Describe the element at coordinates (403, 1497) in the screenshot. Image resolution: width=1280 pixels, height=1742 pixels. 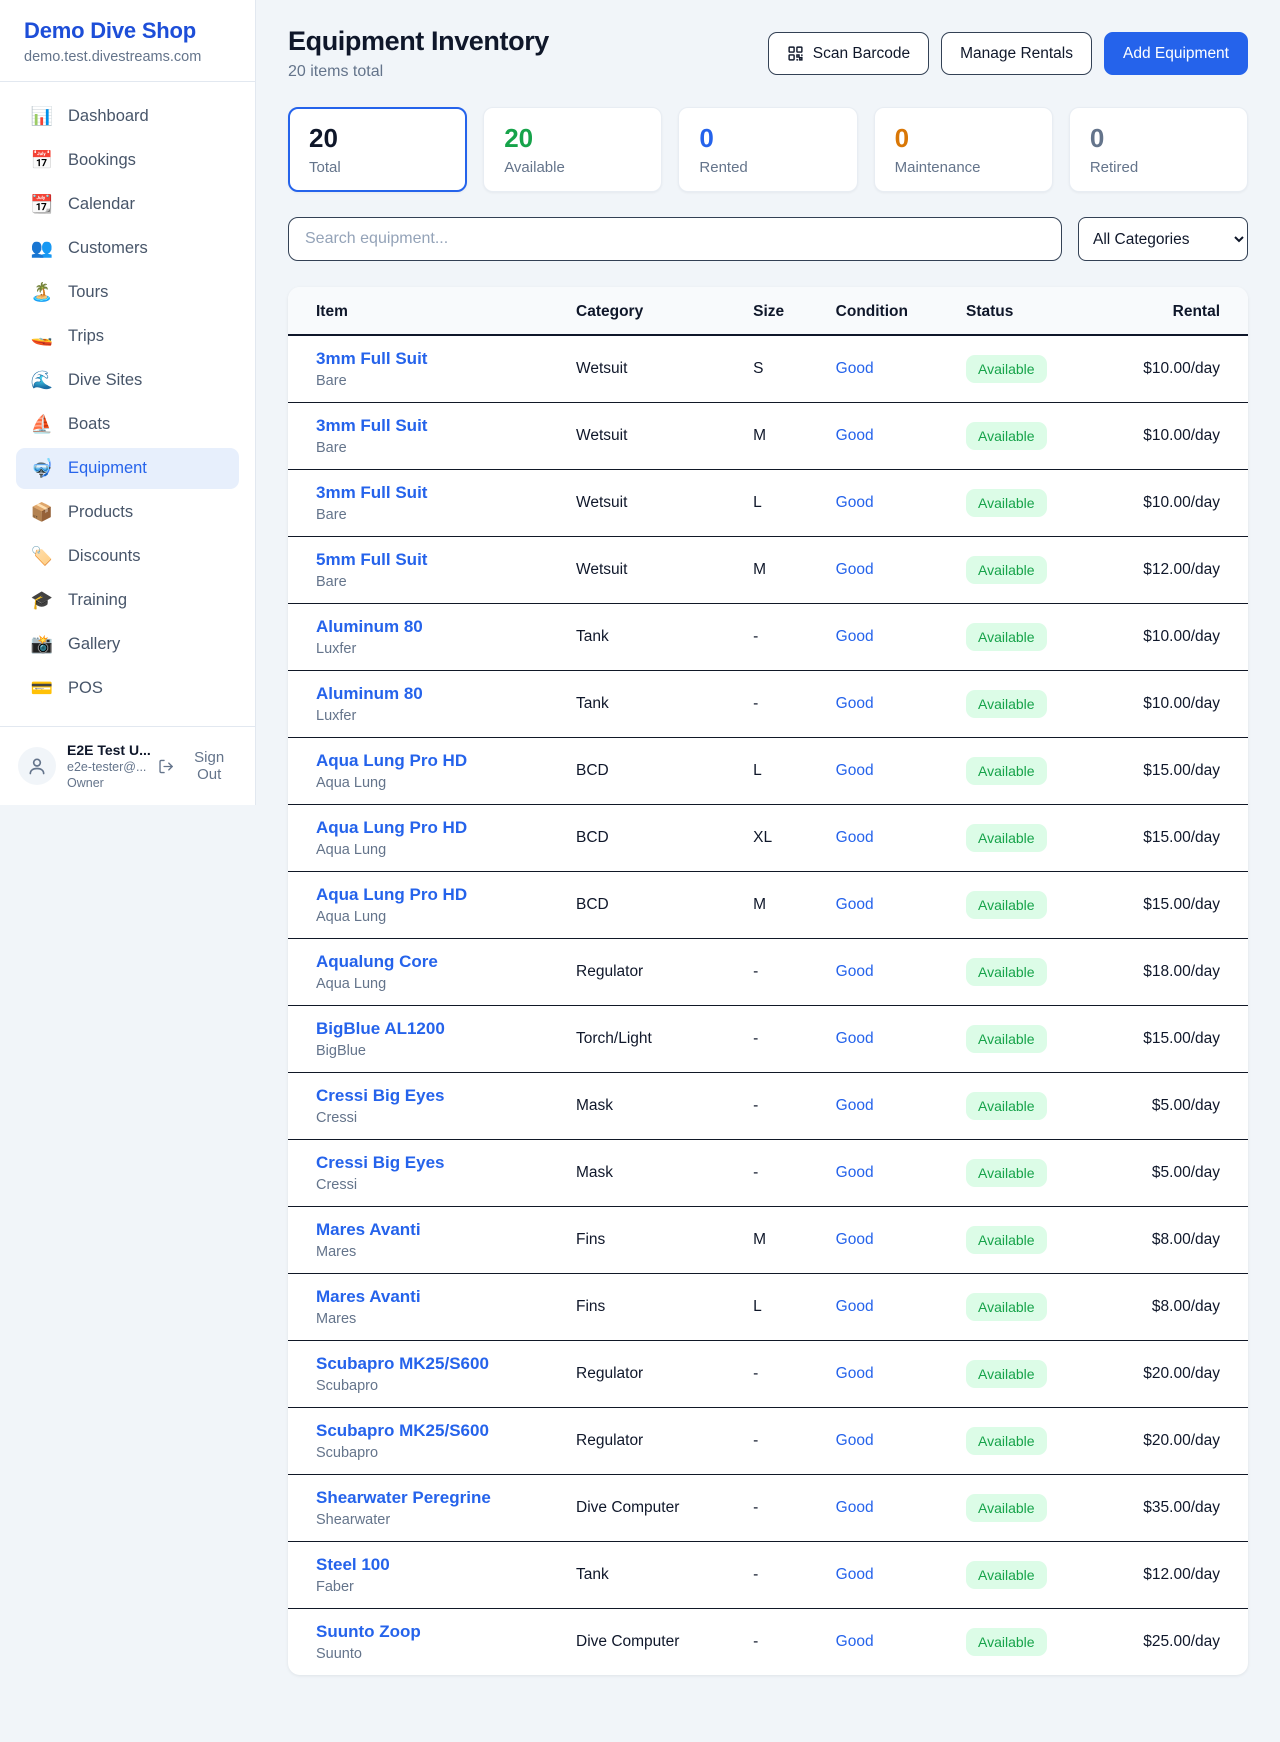
I see `item-name-link: Shearwater Peregrine` at that location.